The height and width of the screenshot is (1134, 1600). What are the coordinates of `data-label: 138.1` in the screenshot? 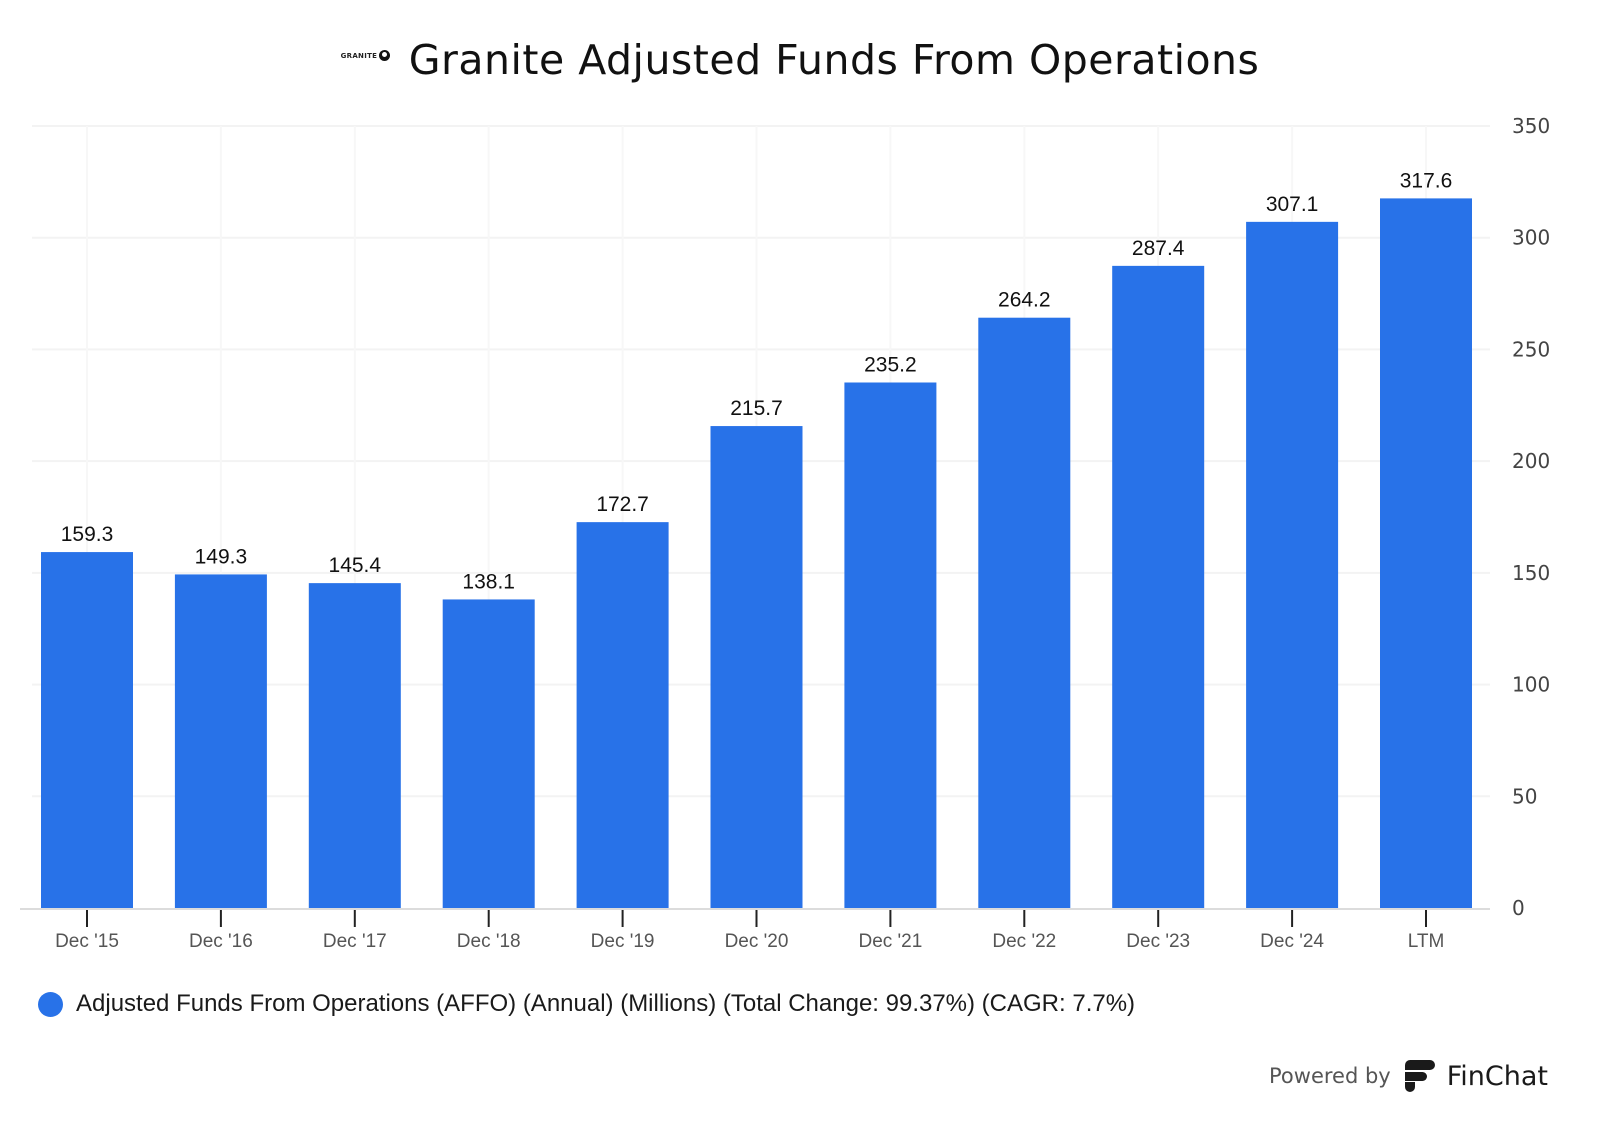 It's located at (488, 581).